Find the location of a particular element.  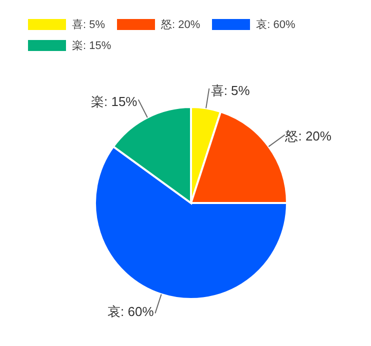

legend-label: 哀: 60% is located at coordinates (276, 25).